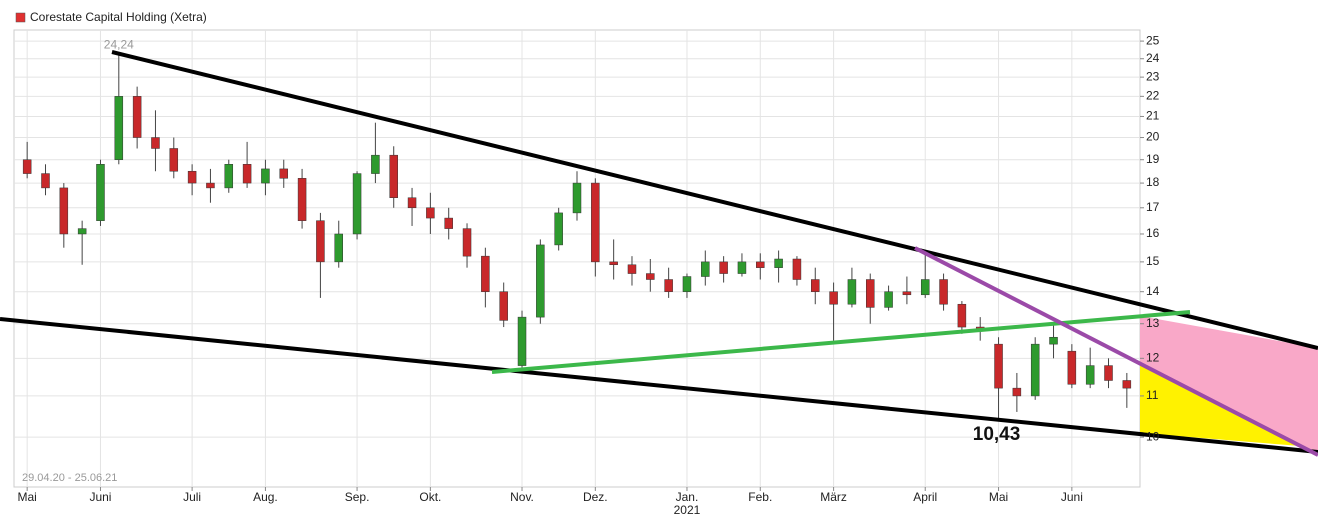  I want to click on purple-trendline, so click(1116, 351).